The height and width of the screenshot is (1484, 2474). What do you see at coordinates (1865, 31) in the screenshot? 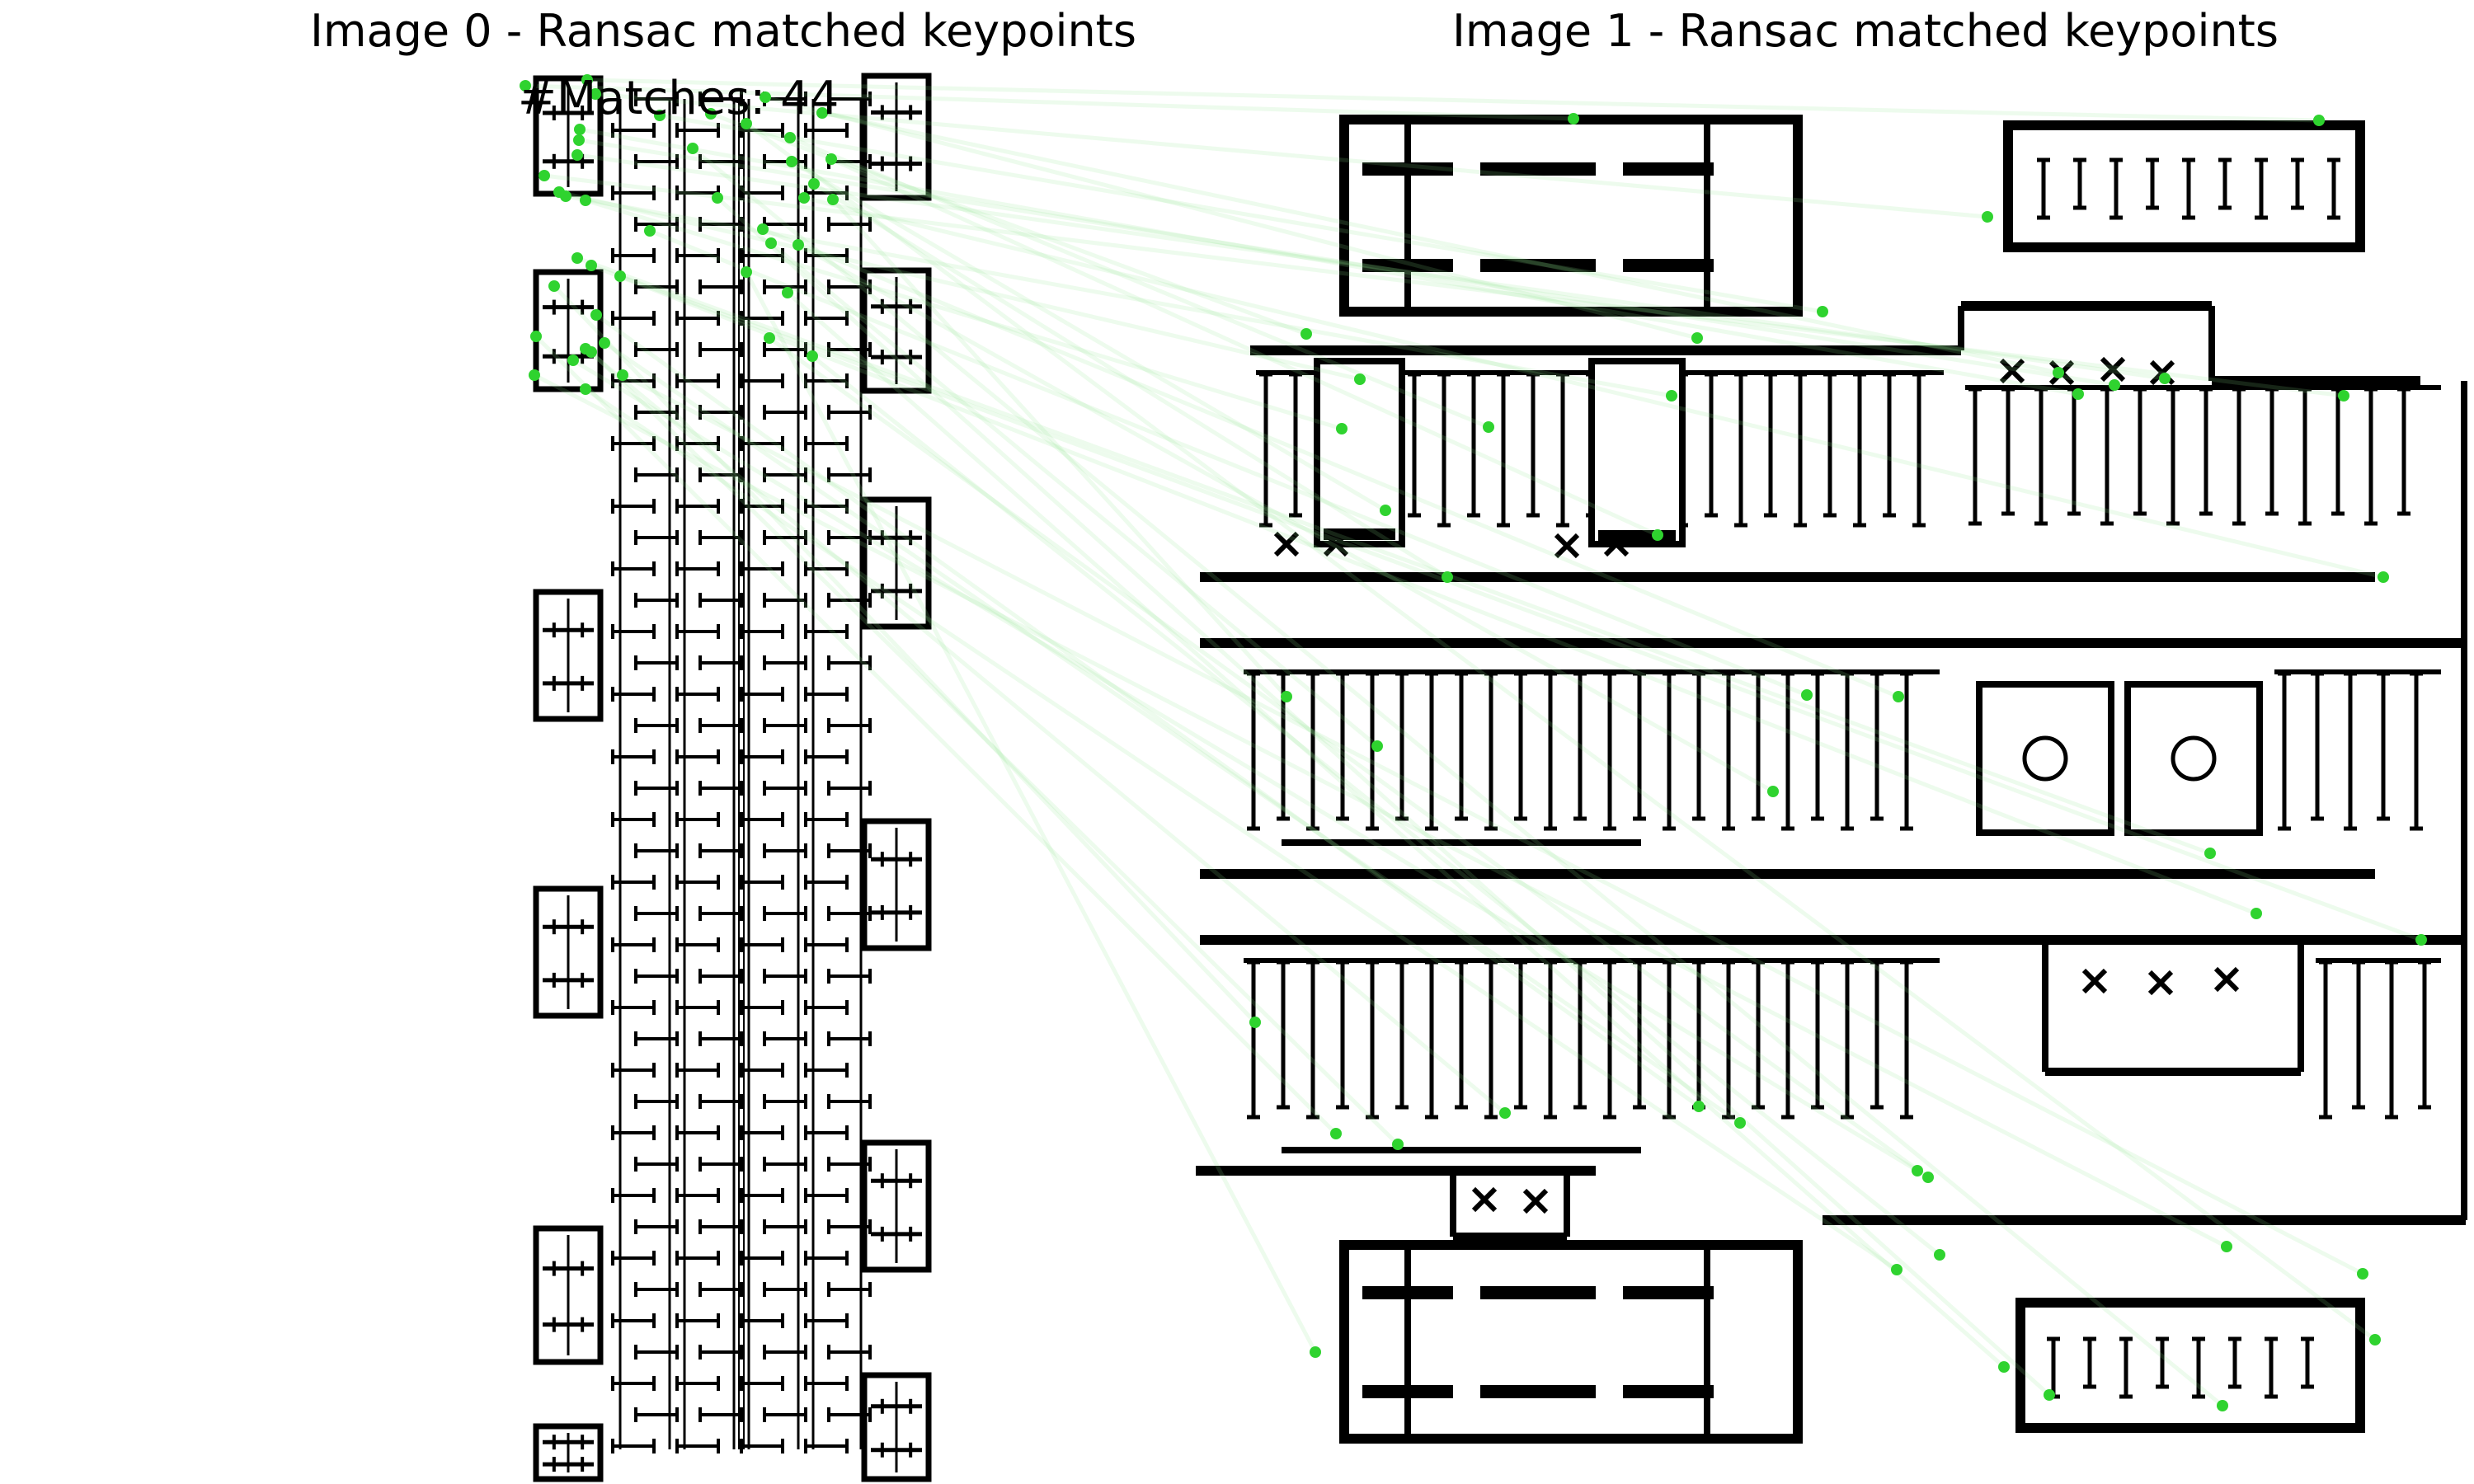
I see `image1-title: Image 1 - Ransac matched keypoints` at bounding box center [1865, 31].